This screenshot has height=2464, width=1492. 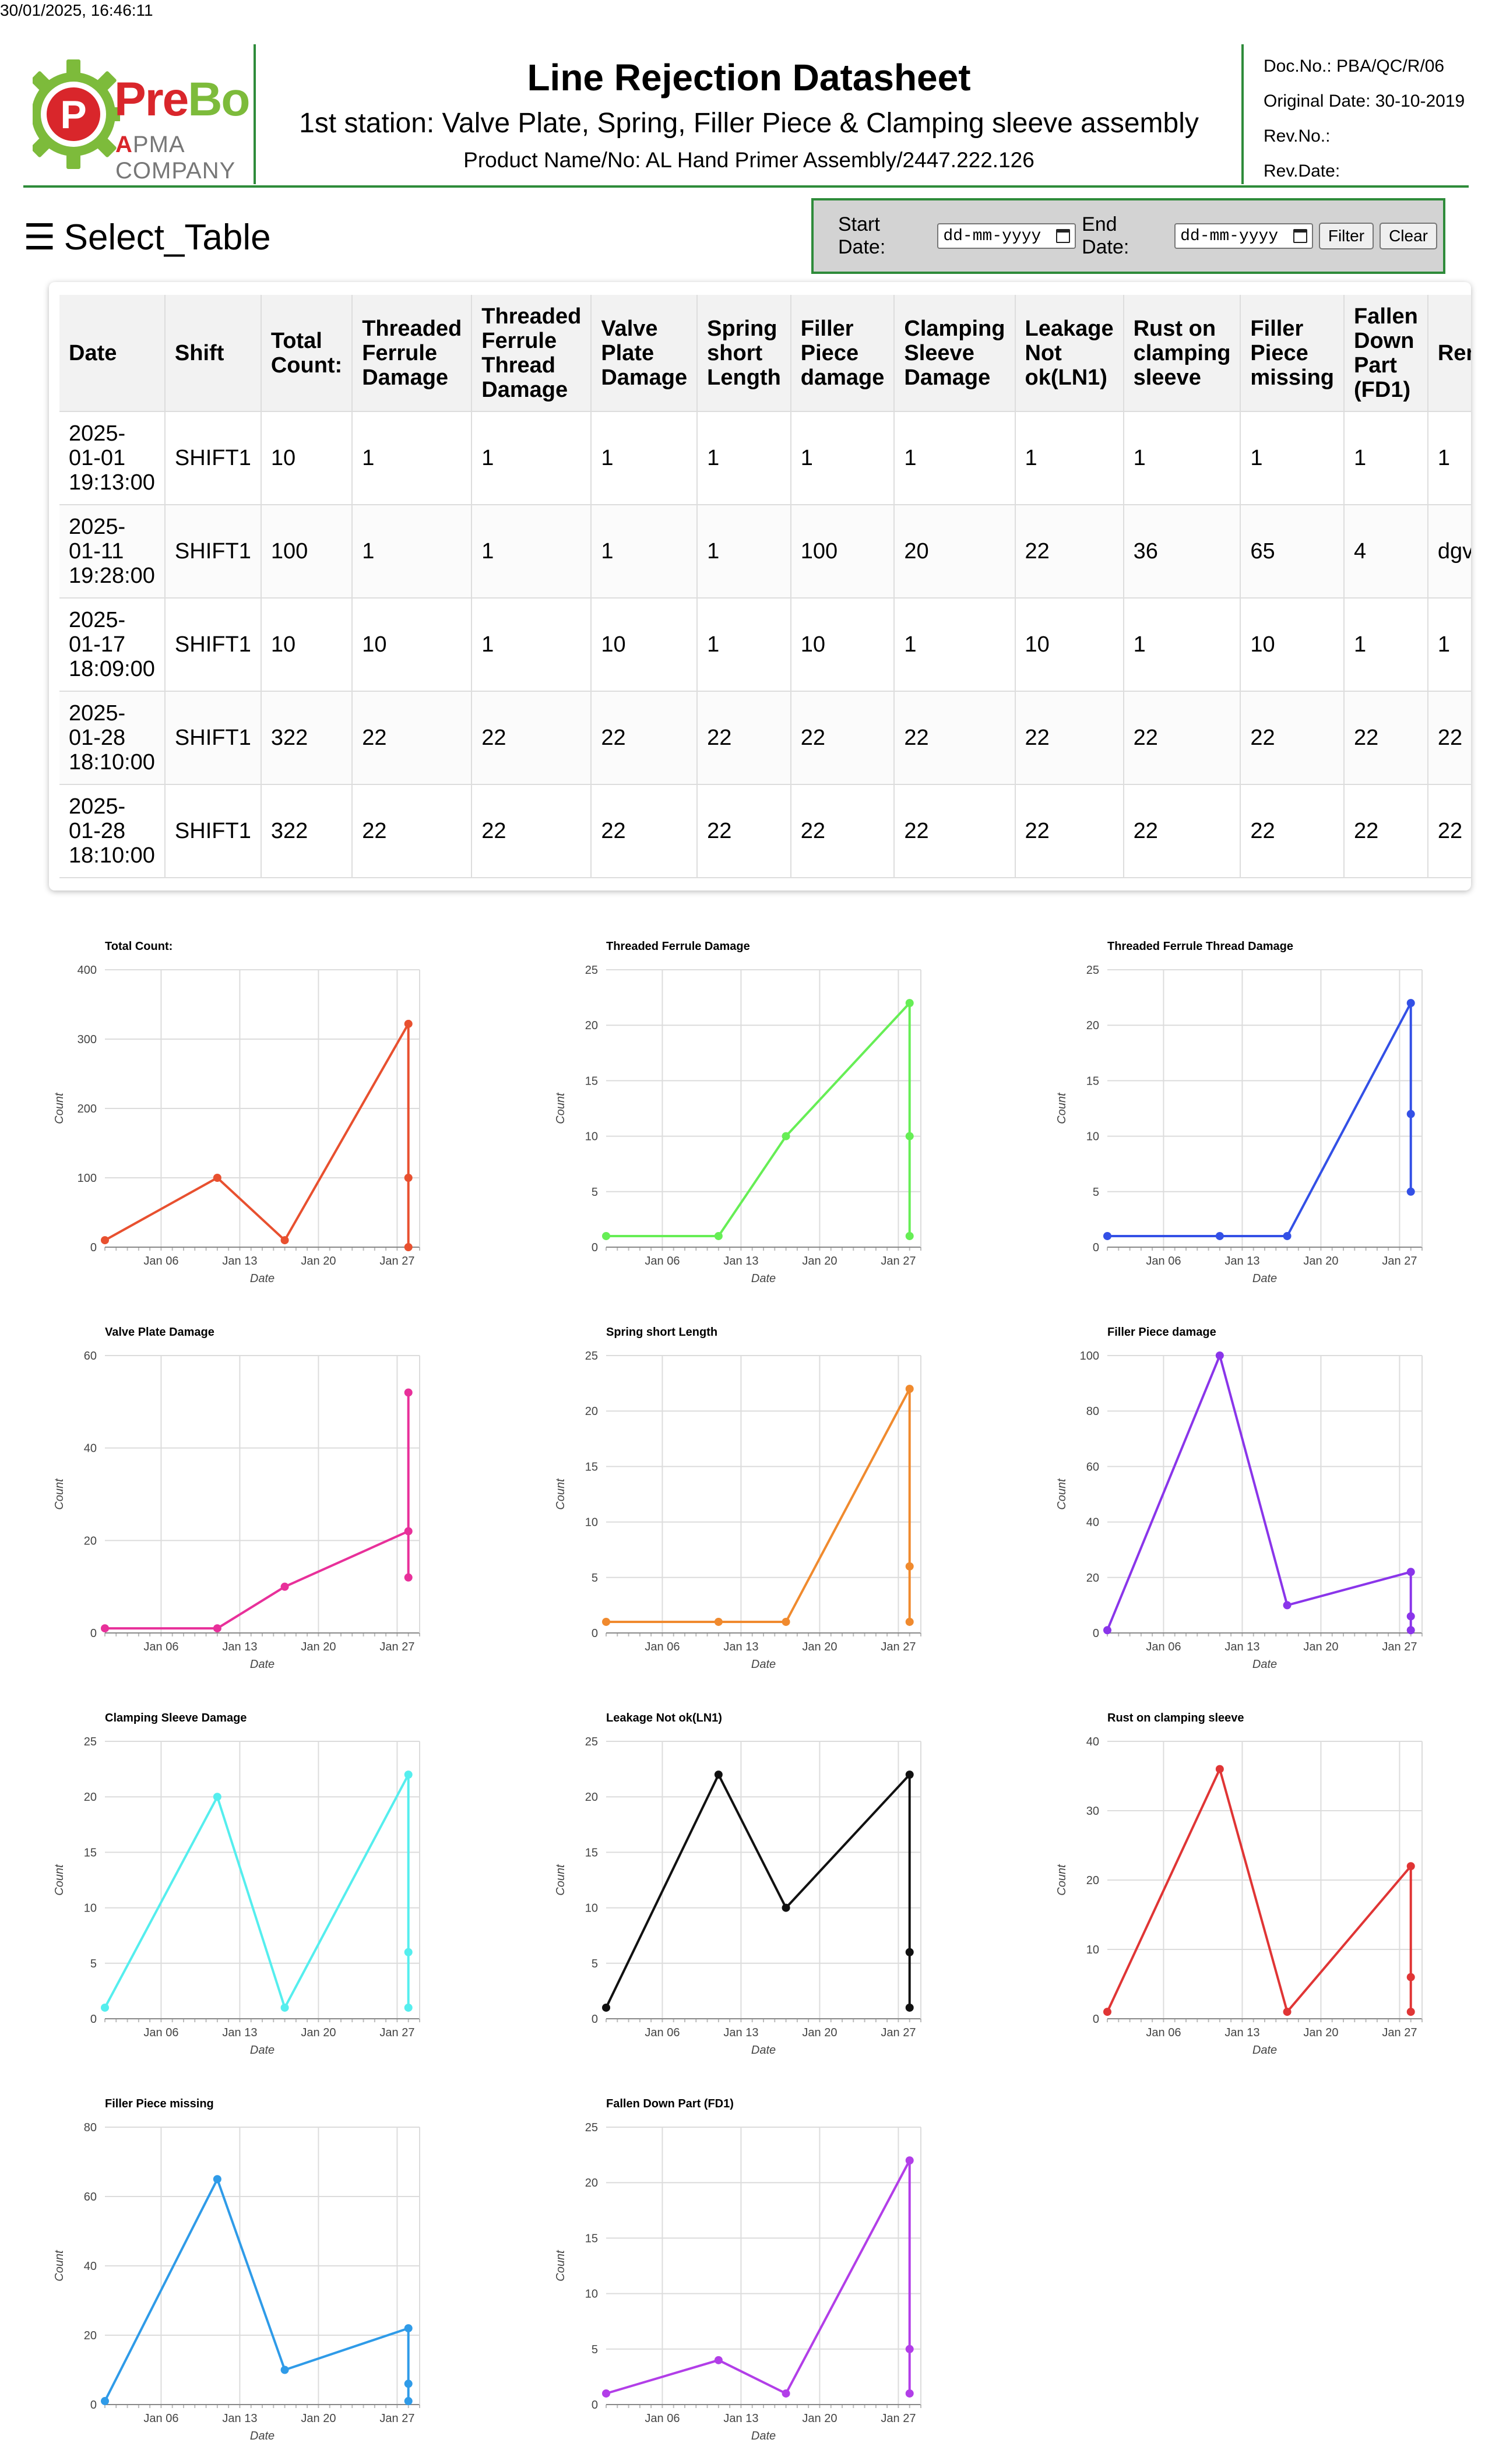 I want to click on start-date-input: dd-mm-yyyy, so click(x=1006, y=236).